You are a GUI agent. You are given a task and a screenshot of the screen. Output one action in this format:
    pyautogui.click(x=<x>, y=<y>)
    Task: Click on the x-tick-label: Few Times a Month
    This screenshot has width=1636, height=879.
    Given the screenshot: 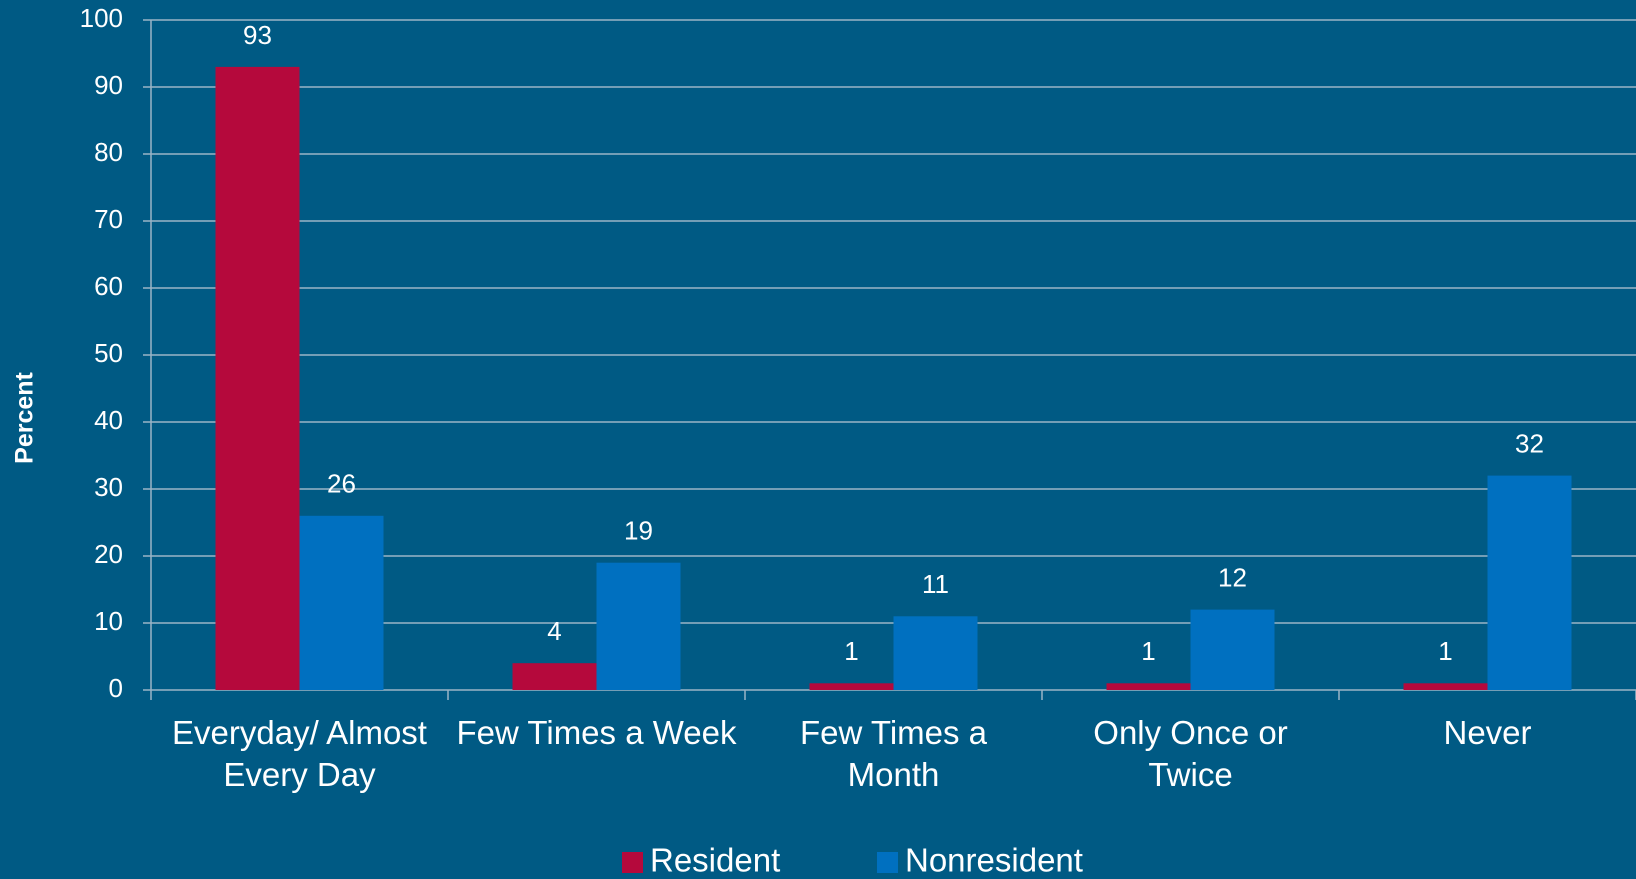 What is the action you would take?
    pyautogui.click(x=893, y=753)
    